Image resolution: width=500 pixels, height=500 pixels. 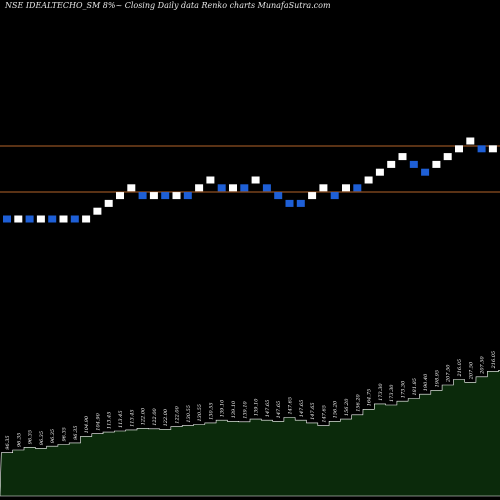 I want to click on volume-price-label: 181.85, so click(x=415, y=387).